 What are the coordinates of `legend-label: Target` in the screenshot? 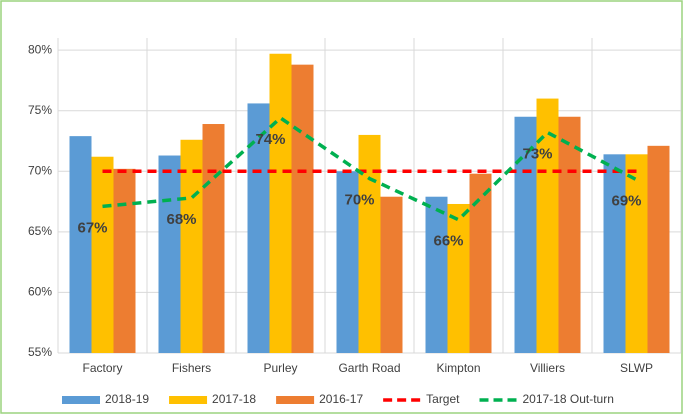 It's located at (443, 399).